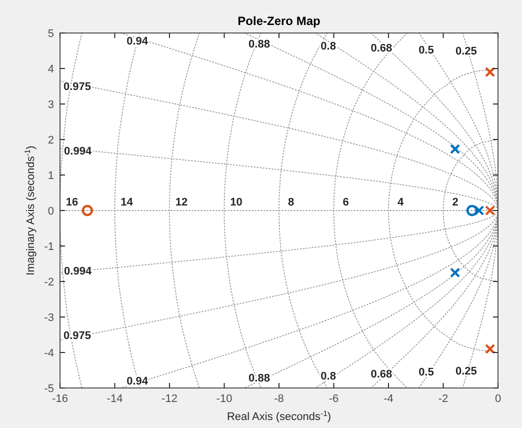  I want to click on chart-title: Pole-Zero Map, so click(279, 21).